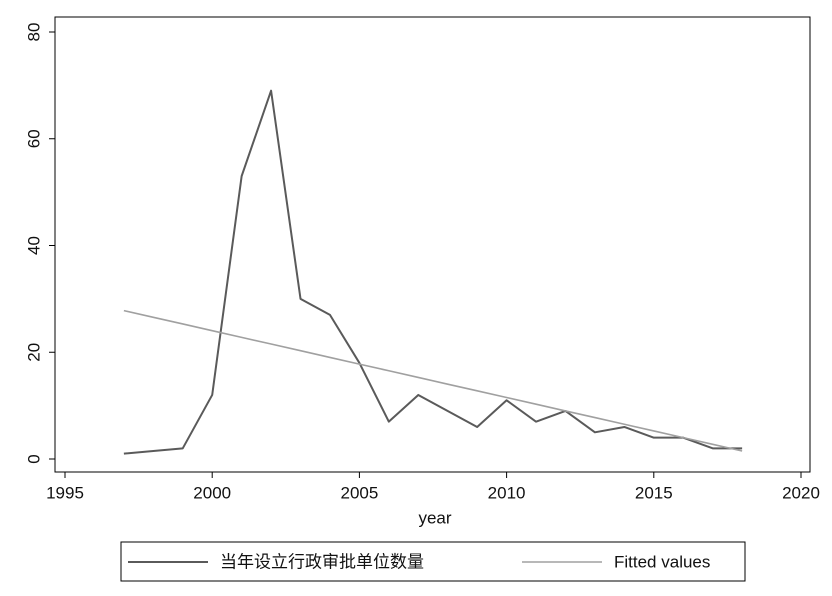  What do you see at coordinates (434, 517) in the screenshot?
I see `x-axis-label: year` at bounding box center [434, 517].